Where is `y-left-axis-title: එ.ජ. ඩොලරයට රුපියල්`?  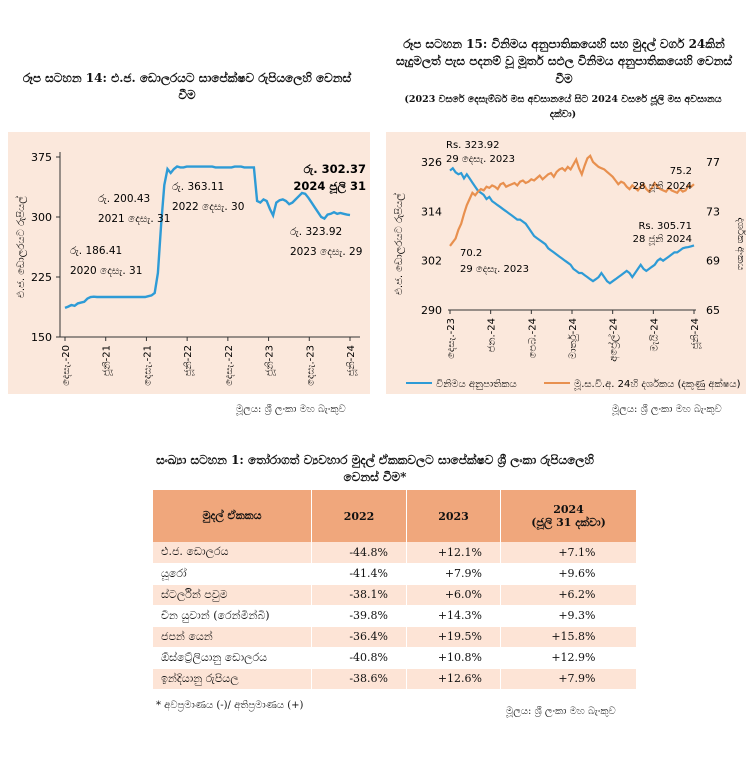 y-left-axis-title: එ.ජ. ඩොලරයට රුපියල් is located at coordinates (398, 244).